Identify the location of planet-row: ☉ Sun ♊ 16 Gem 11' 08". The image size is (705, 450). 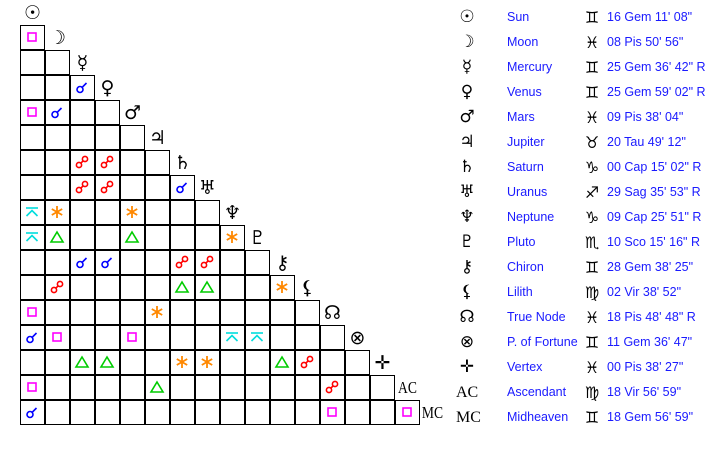
(577, 17).